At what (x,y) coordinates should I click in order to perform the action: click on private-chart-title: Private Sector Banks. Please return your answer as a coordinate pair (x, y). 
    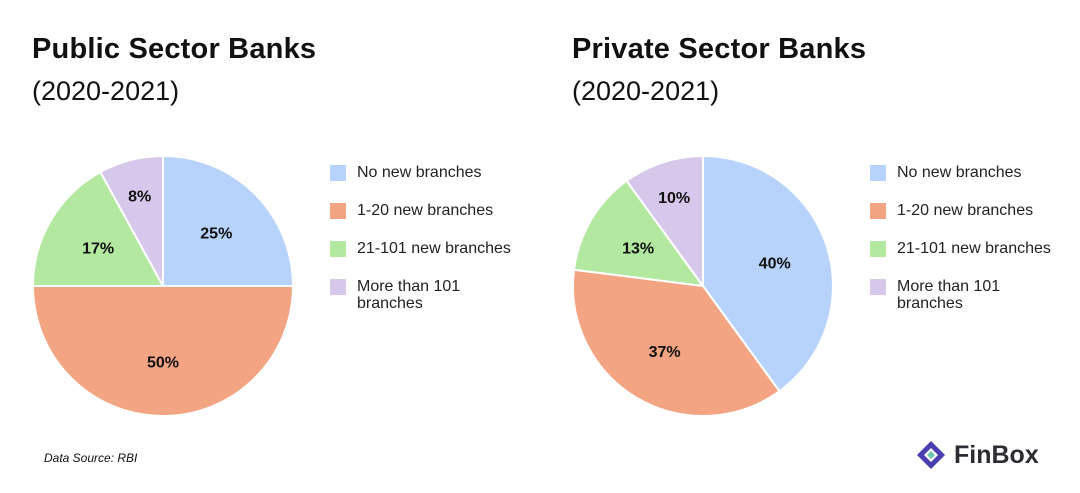
    Looking at the image, I should click on (719, 49).